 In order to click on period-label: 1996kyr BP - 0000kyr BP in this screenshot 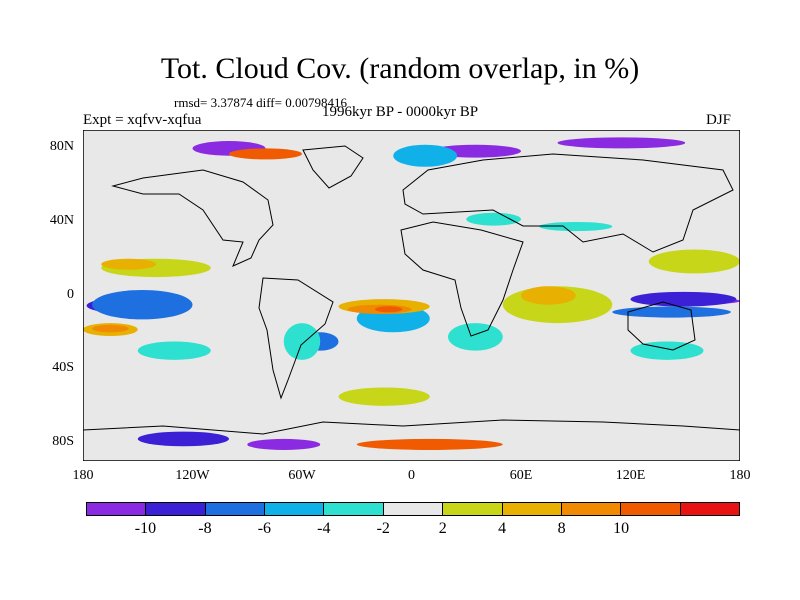, I will do `click(400, 112)`.